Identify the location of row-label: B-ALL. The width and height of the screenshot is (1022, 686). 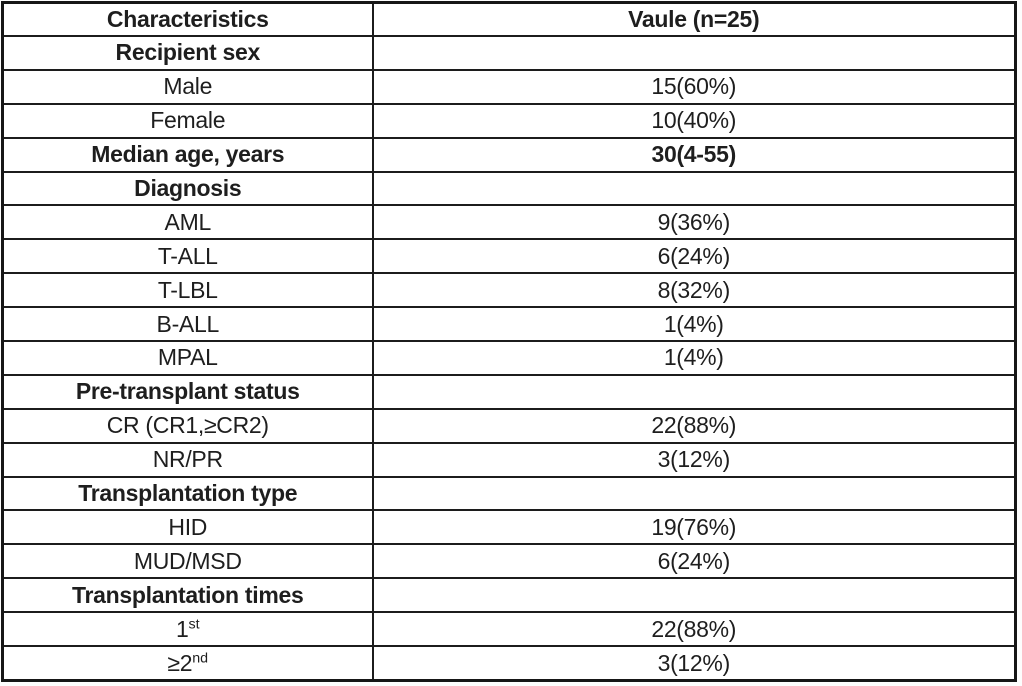
(187, 324).